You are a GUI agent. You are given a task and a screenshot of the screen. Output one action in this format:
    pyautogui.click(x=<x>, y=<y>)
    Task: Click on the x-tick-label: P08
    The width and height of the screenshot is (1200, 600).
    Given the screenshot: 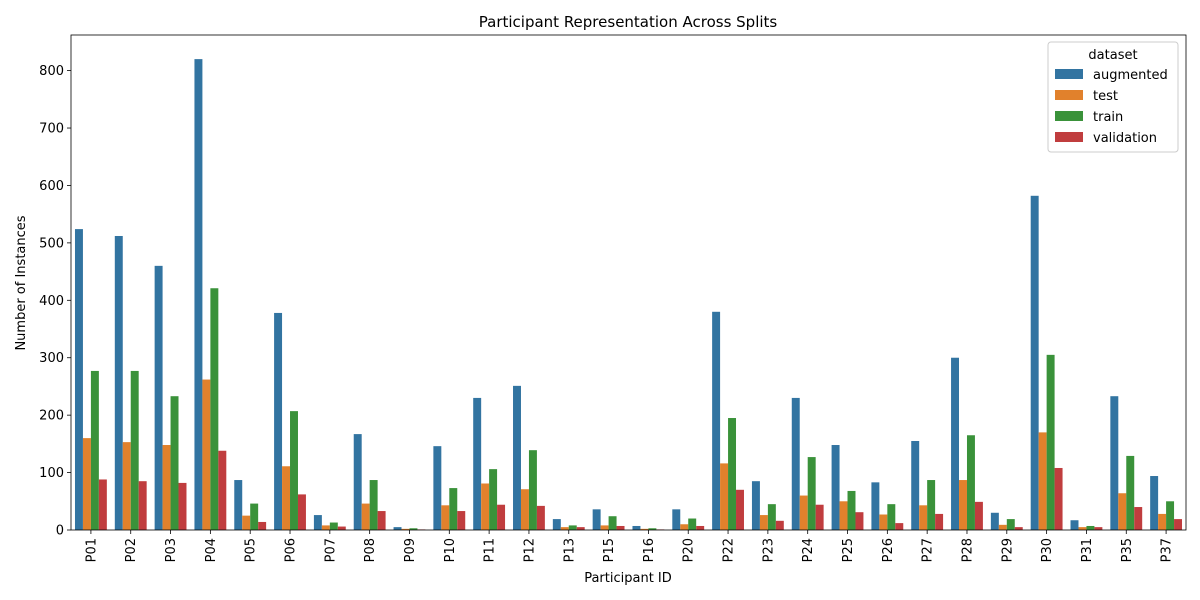 What is the action you would take?
    pyautogui.click(x=370, y=550)
    